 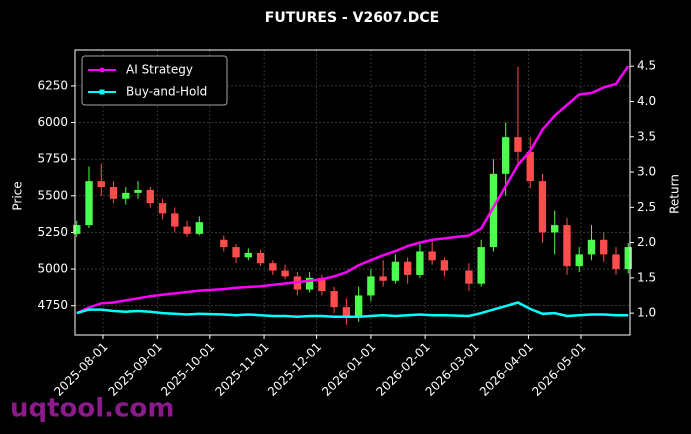 I want to click on y2-tick-label: 3.0, so click(x=646, y=172).